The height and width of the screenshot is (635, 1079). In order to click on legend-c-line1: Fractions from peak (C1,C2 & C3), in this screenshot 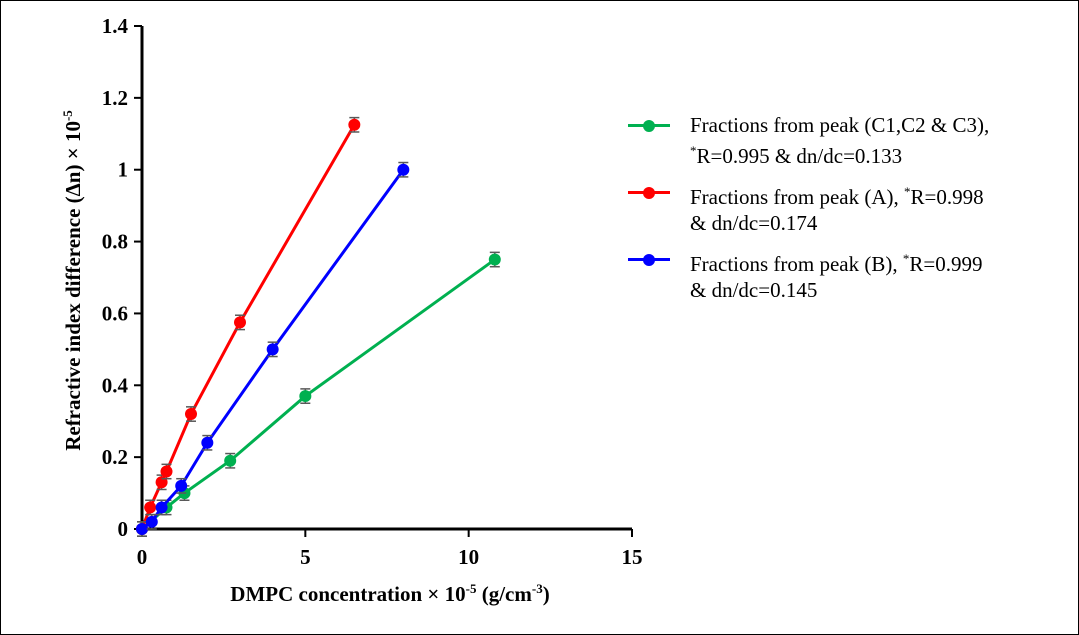, I will do `click(840, 125)`.